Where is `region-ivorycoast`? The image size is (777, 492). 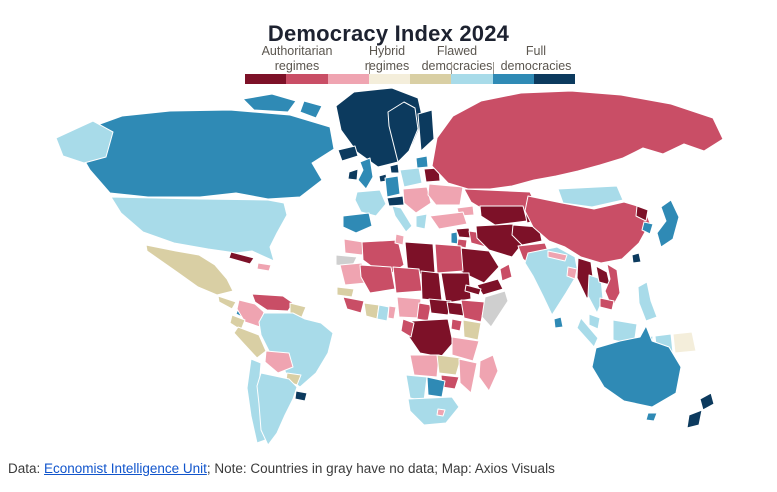 region-ivorycoast is located at coordinates (371, 311).